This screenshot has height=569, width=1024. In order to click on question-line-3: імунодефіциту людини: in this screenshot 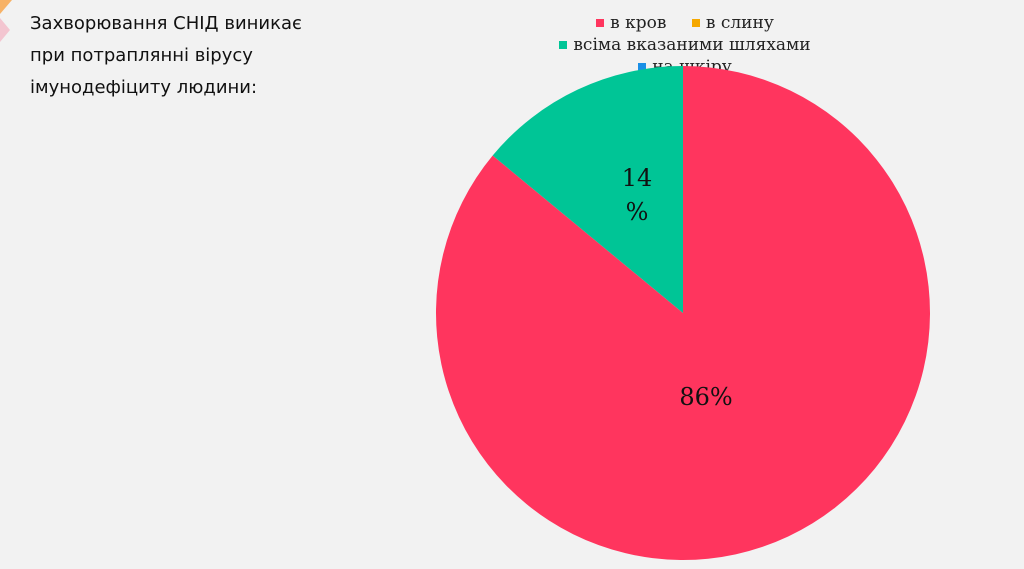, I will do `click(144, 87)`.